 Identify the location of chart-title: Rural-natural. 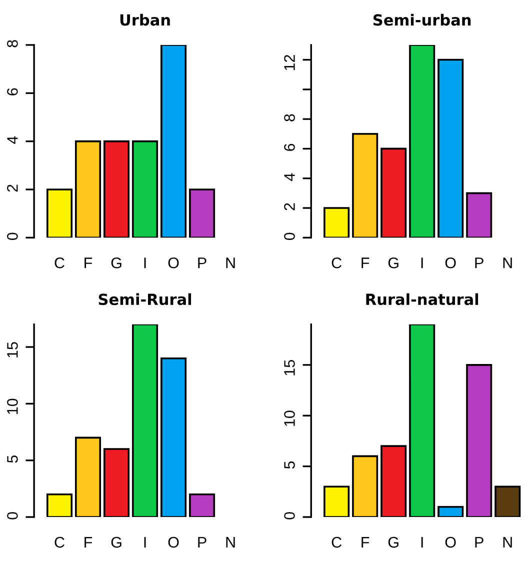
(422, 299).